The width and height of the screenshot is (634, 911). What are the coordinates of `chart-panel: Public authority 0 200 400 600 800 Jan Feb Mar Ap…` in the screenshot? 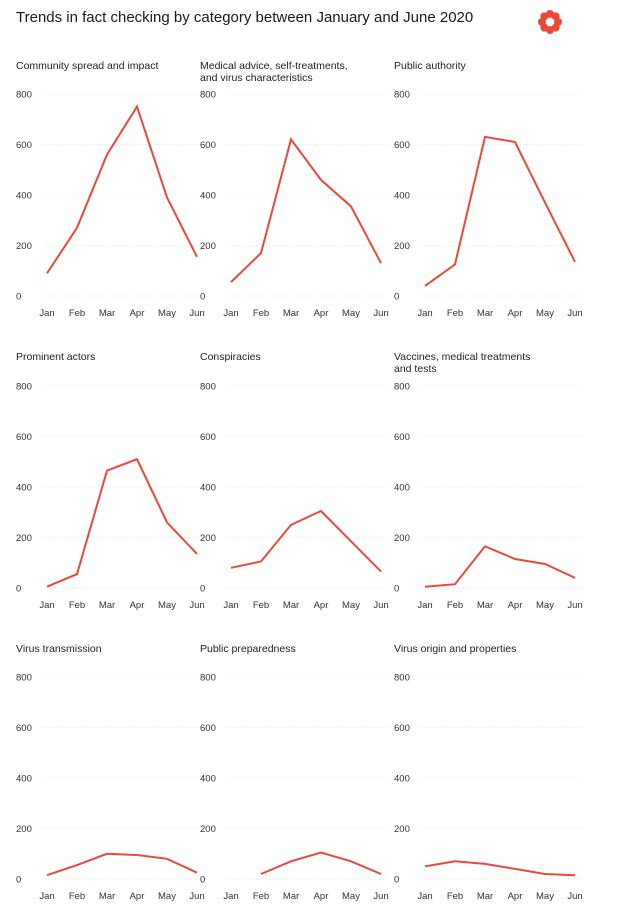 It's located at (488, 189).